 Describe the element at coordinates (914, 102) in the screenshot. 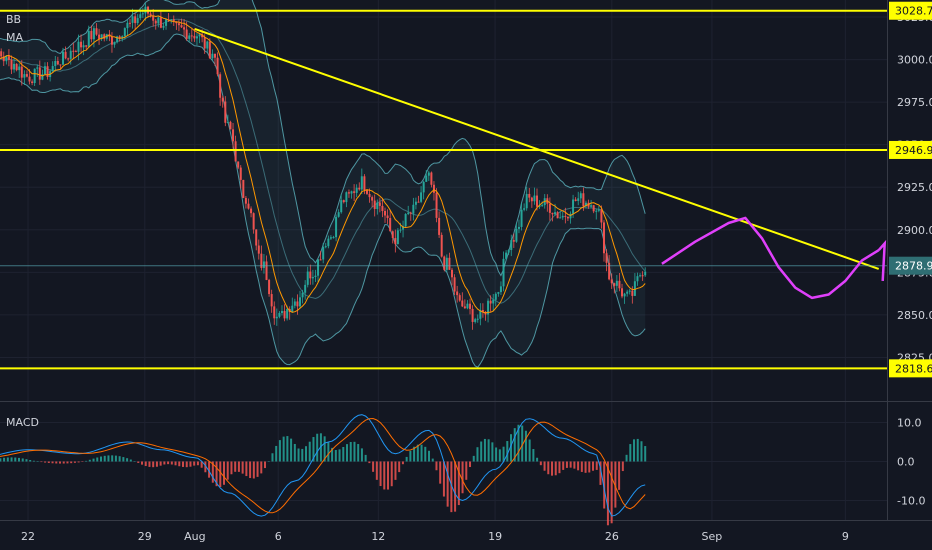

I see `price-axis-tick-label: 2975.0` at that location.